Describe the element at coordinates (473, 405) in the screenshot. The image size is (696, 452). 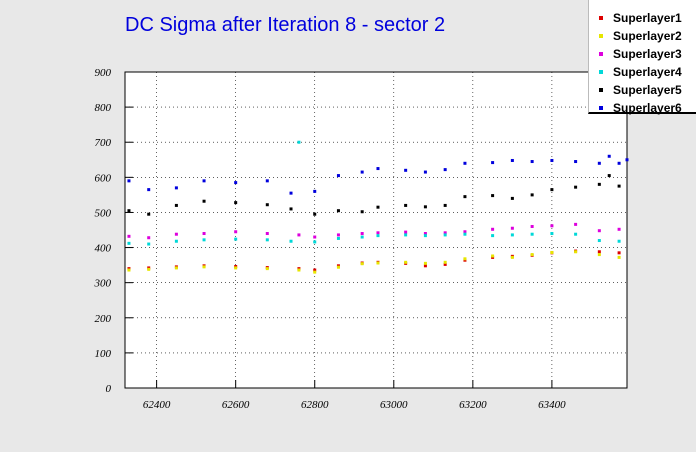
I see `x-tick-label: 63200` at that location.